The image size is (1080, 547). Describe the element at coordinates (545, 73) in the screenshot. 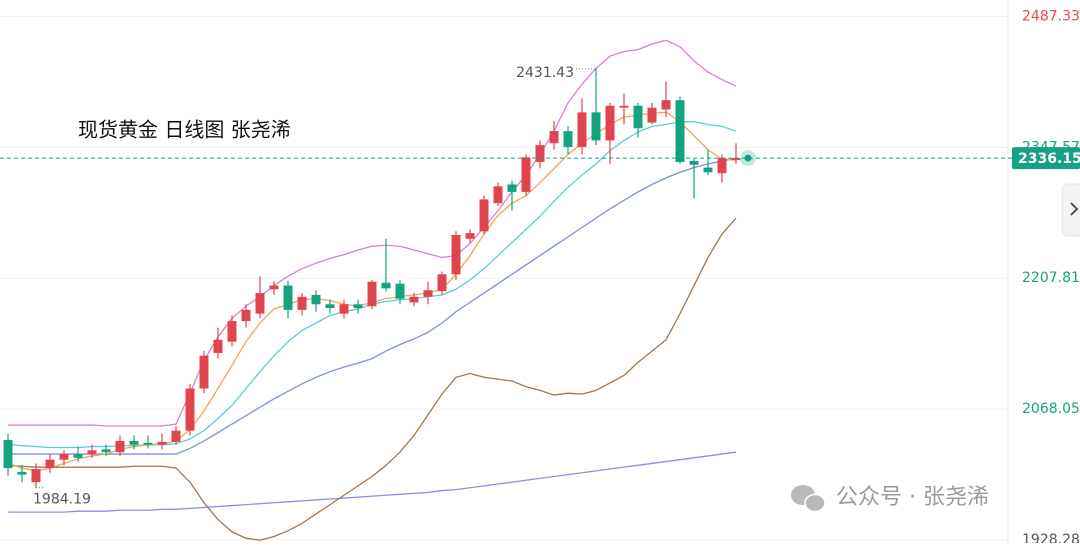

I see `high-annotation: 2431.43` at that location.